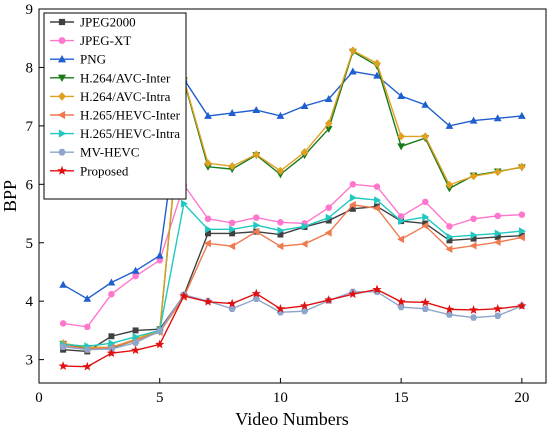 The width and height of the screenshot is (550, 432). I want to click on legend-label: JPEG2000, so click(108, 22).